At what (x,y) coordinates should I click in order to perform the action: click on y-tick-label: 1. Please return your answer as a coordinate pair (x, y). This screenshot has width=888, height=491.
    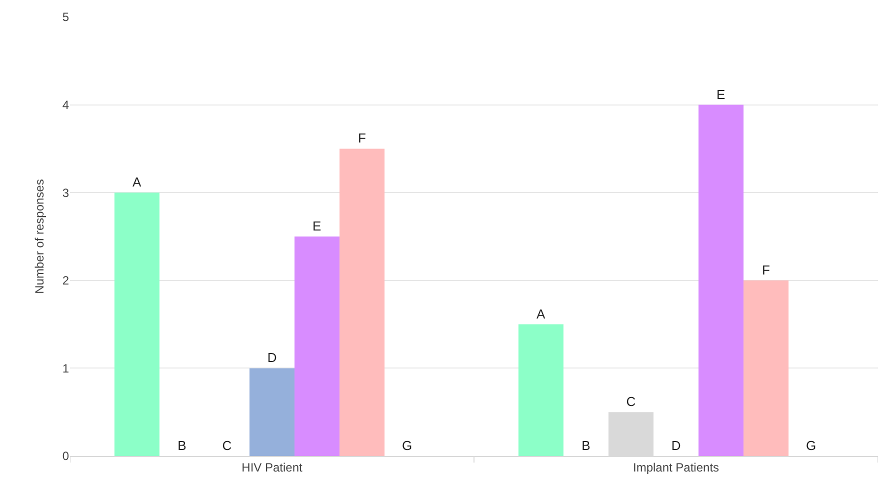
    Looking at the image, I should click on (66, 368).